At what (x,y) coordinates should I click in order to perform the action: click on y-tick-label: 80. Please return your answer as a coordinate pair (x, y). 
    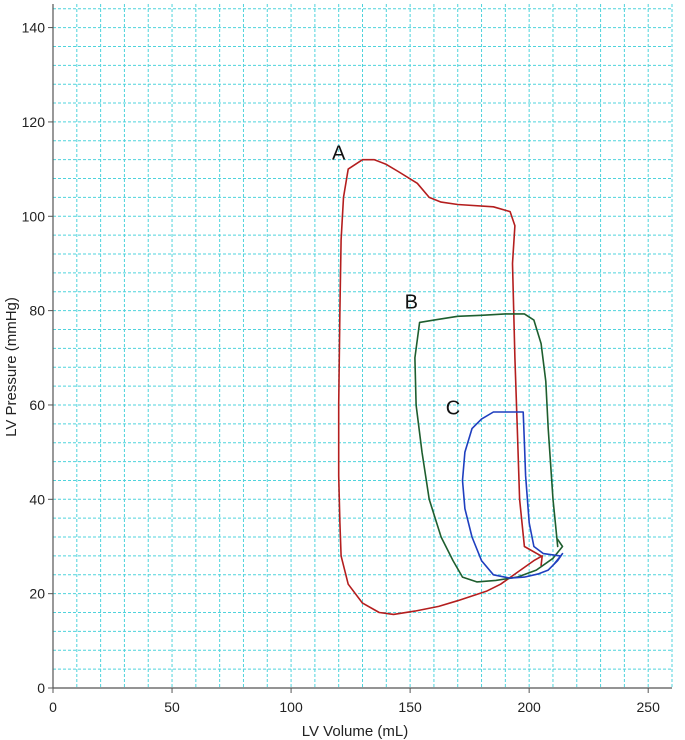
    Looking at the image, I should click on (37, 311).